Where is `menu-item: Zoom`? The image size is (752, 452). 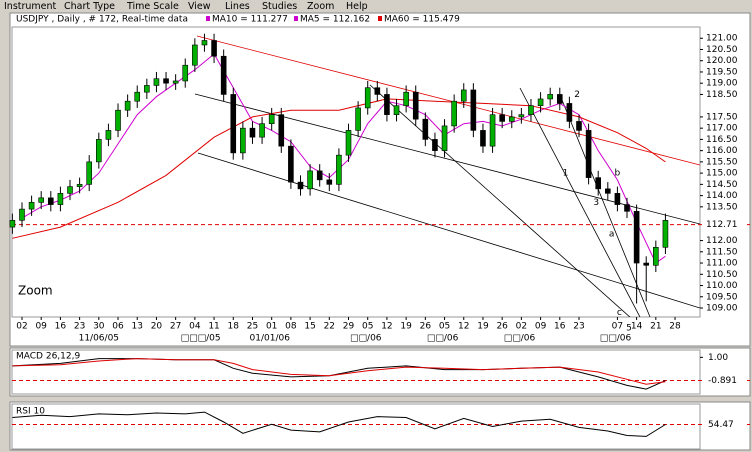
menu-item: Zoom is located at coordinates (320, 6).